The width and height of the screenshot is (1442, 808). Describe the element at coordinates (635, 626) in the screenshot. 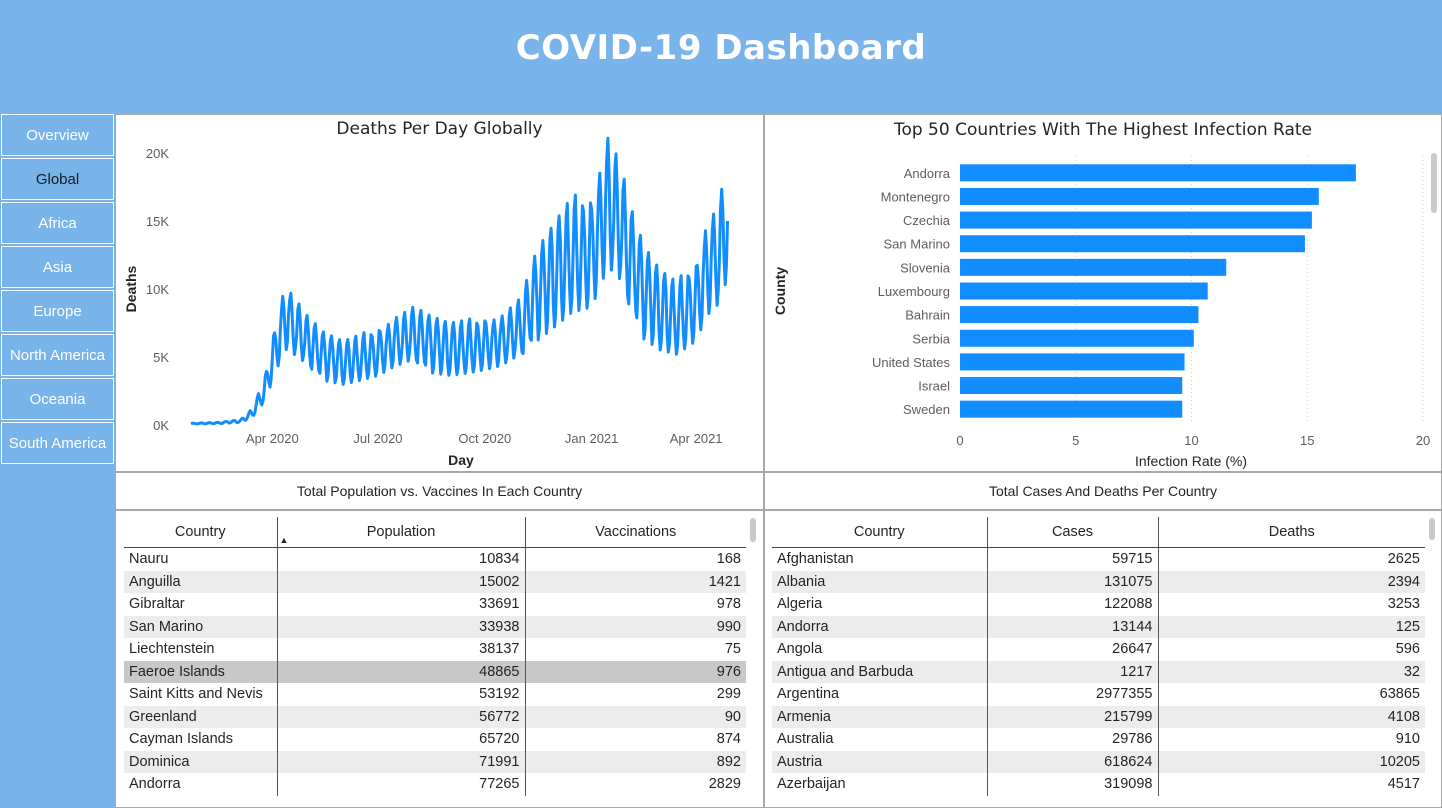

I see `table-cell: 990` at that location.